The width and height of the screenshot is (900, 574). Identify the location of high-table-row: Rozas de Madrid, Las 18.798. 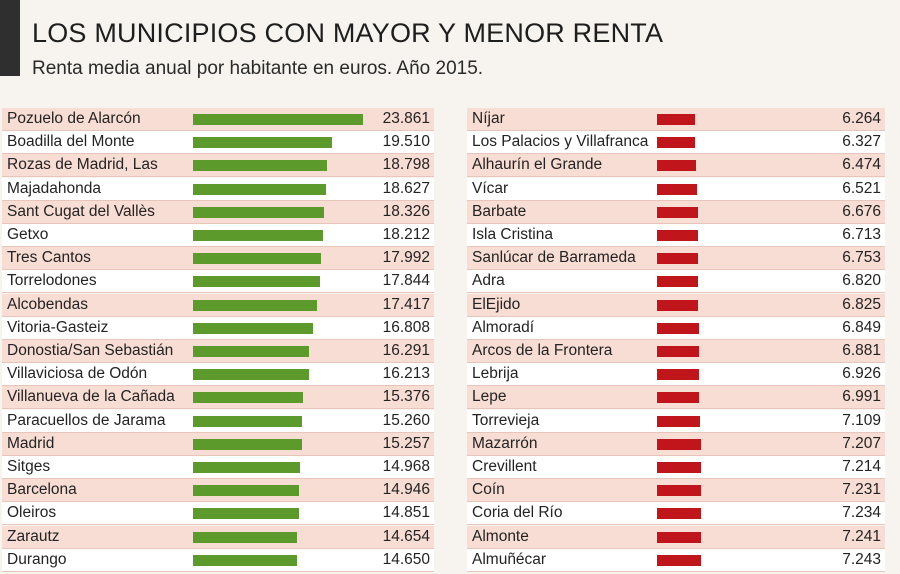
(218, 166).